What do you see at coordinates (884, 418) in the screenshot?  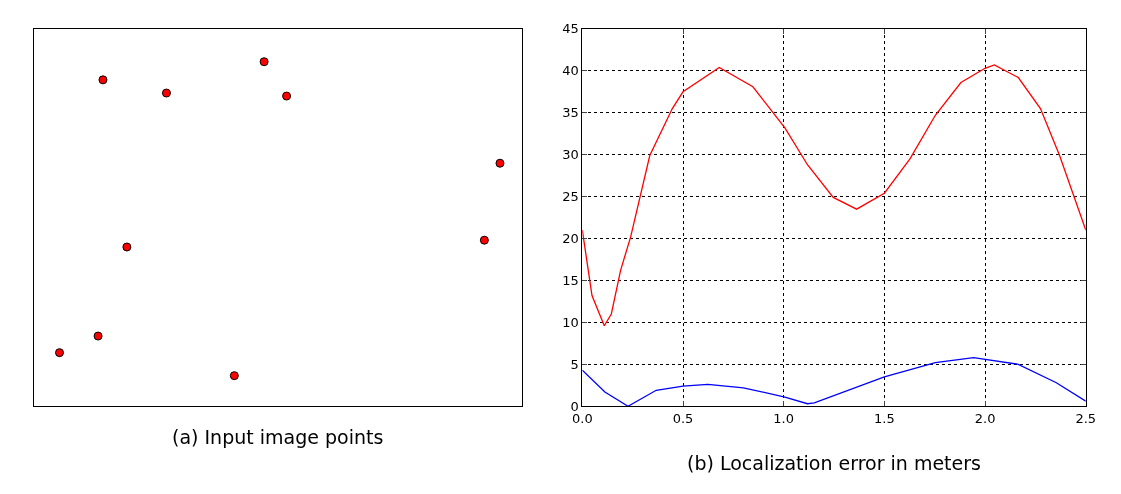 I see `x-tick-label: 1.5` at bounding box center [884, 418].